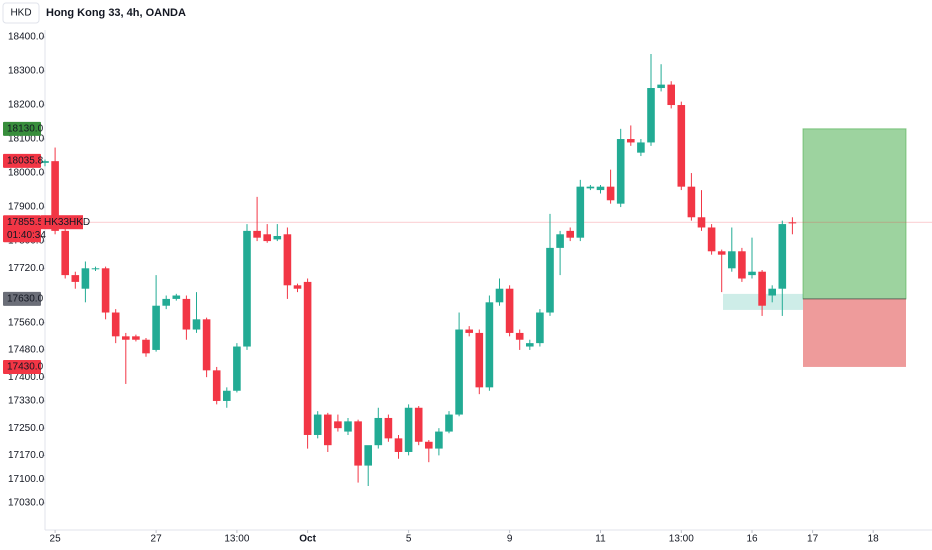 The width and height of the screenshot is (932, 550). What do you see at coordinates (854, 332) in the screenshot?
I see `loss-zone` at bounding box center [854, 332].